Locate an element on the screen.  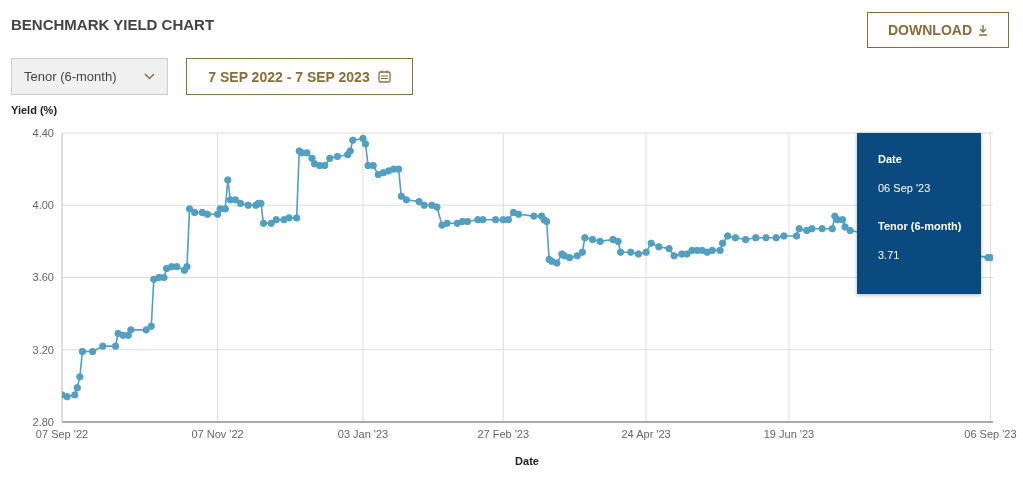
text: Tenor (6-month) is located at coordinates (70, 76).